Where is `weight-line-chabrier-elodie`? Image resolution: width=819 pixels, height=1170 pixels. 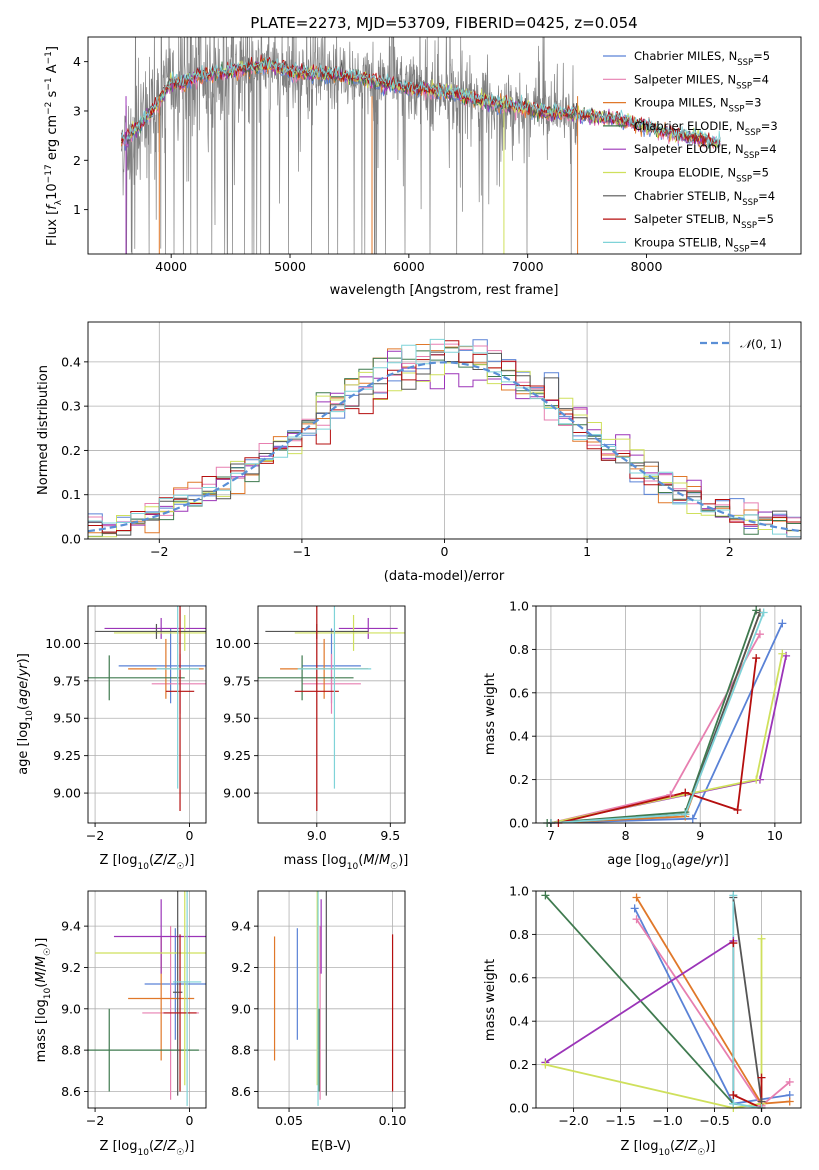 weight-line-chabrier-elodie is located at coordinates (639, 999).